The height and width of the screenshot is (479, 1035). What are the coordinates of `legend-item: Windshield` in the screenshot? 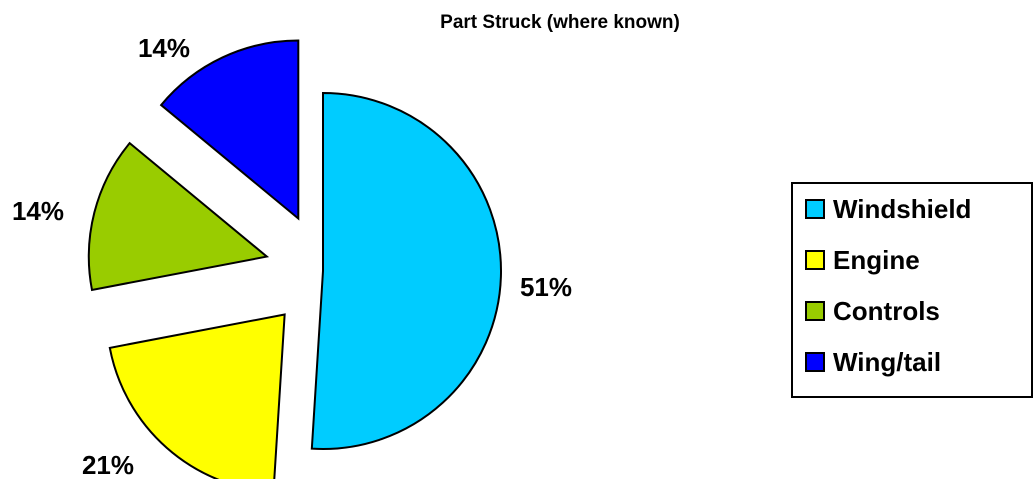 It's located at (888, 209).